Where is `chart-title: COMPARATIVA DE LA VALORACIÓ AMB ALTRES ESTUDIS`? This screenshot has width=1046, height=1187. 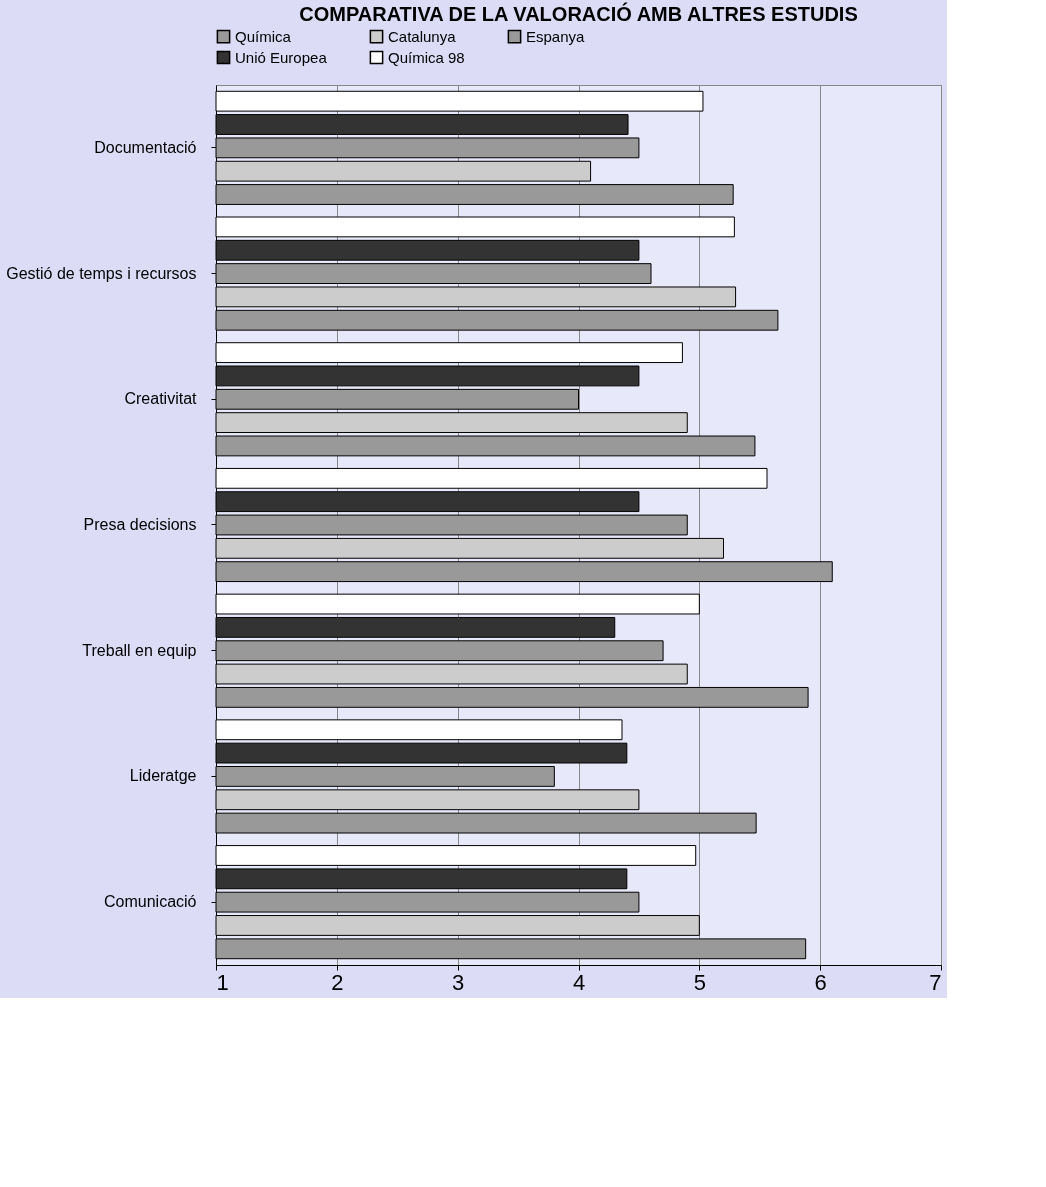 chart-title: COMPARATIVA DE LA VALORACIÓ AMB ALTRES ESTUDIS is located at coordinates (578, 13).